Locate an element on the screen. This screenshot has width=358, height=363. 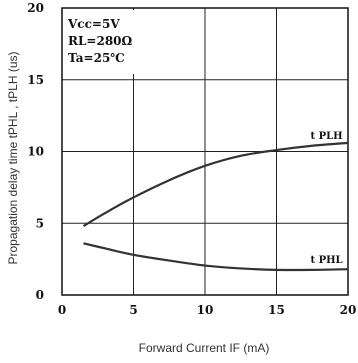
condition-text: RL=280Ω is located at coordinates (100, 41).